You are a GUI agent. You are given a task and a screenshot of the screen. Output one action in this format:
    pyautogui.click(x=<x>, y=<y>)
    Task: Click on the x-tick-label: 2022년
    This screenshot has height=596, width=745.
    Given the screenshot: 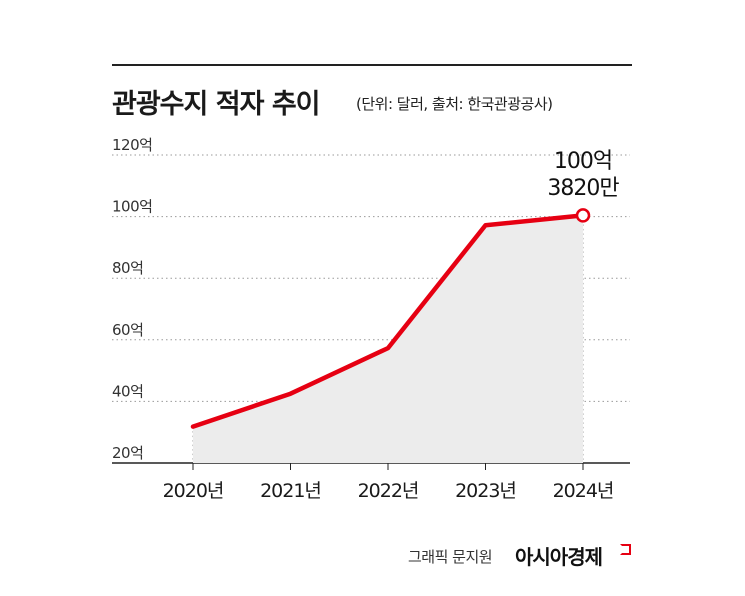 What is the action you would take?
    pyautogui.click(x=388, y=491)
    